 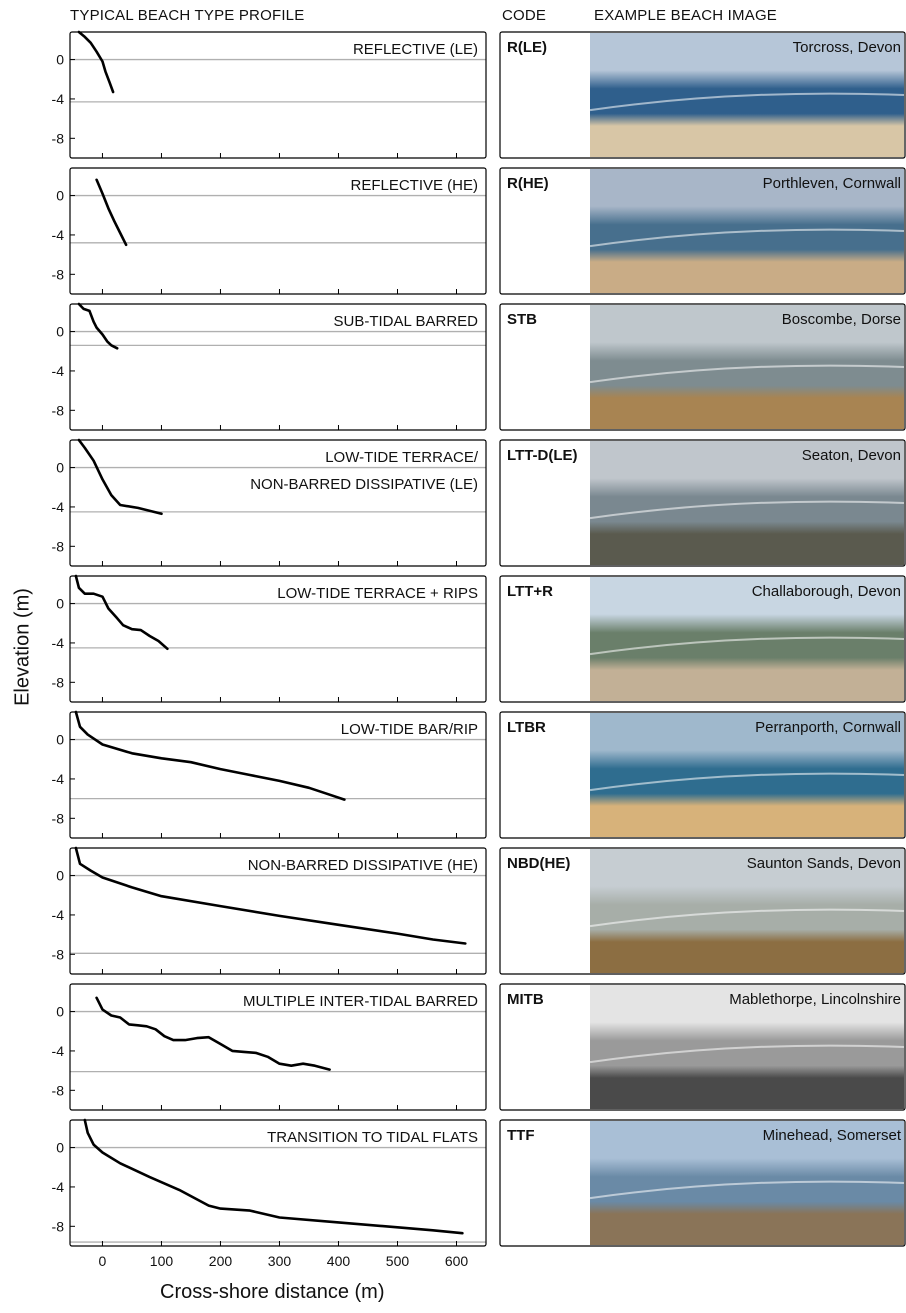 I want to click on panel-title: REFLECTIVE (HE), so click(x=414, y=185).